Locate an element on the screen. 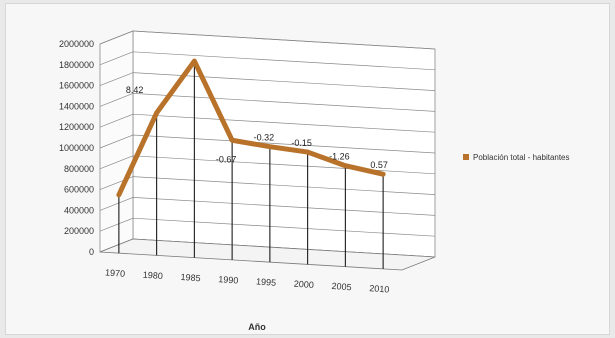  y-tick-label: 0 is located at coordinates (91, 252).